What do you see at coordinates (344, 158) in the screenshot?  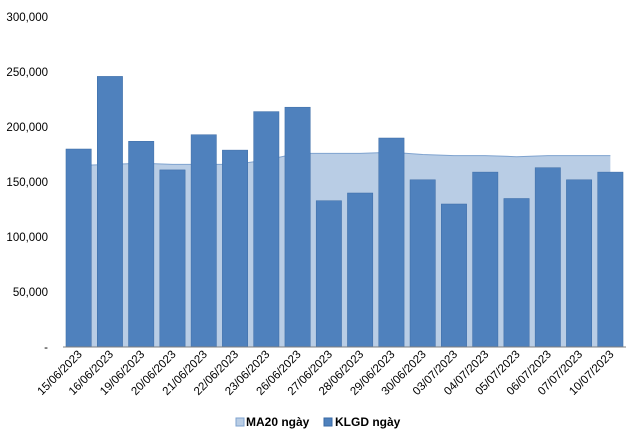 I see `ma20-line` at bounding box center [344, 158].